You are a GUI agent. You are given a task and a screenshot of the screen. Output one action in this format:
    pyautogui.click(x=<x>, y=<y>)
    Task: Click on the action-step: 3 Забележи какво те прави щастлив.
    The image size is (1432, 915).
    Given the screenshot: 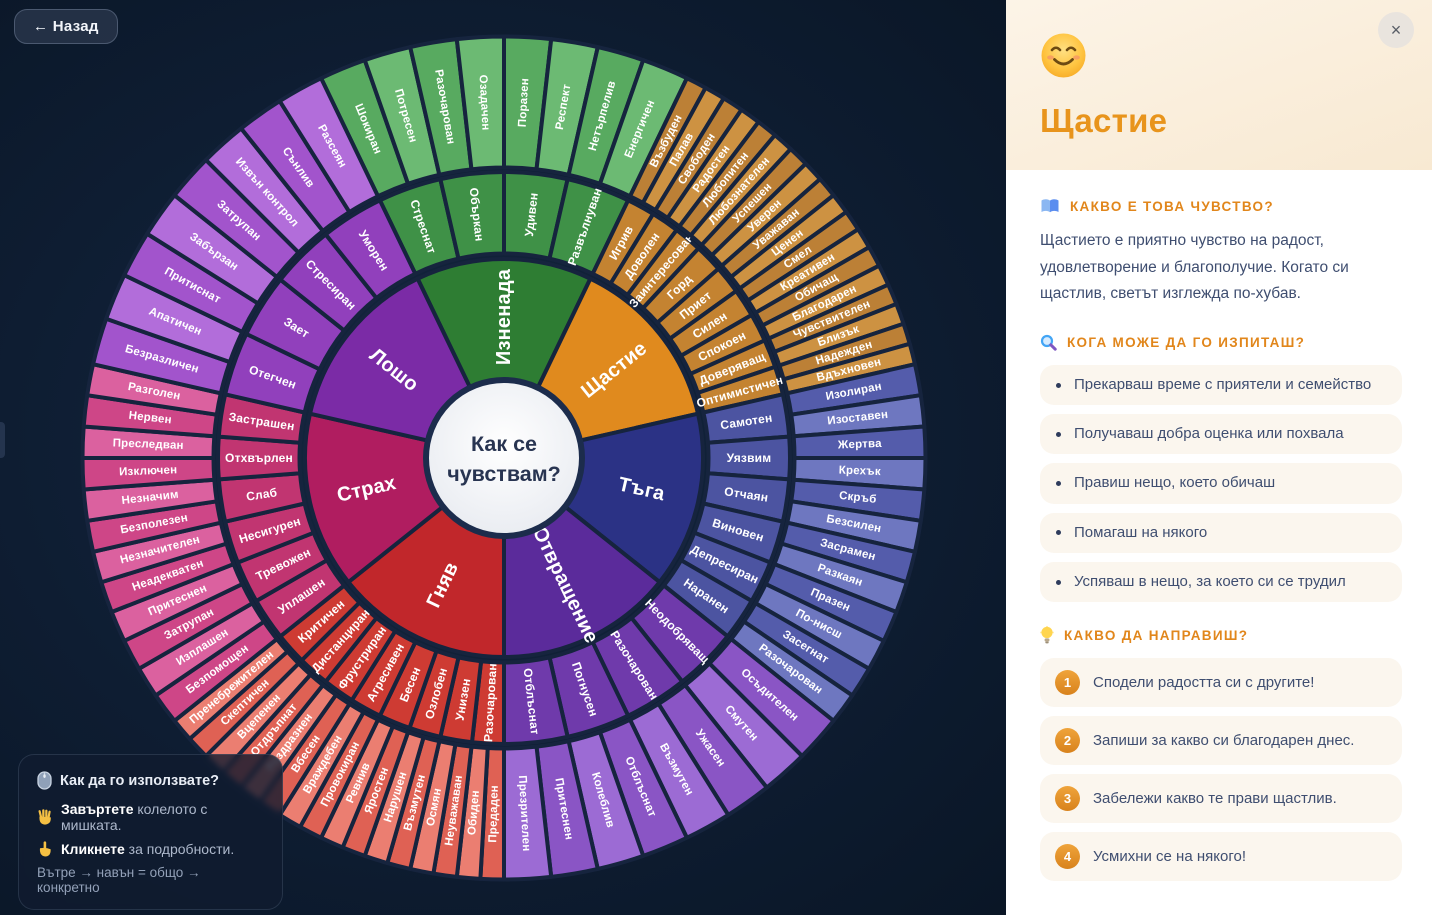 What is the action you would take?
    pyautogui.click(x=1221, y=799)
    